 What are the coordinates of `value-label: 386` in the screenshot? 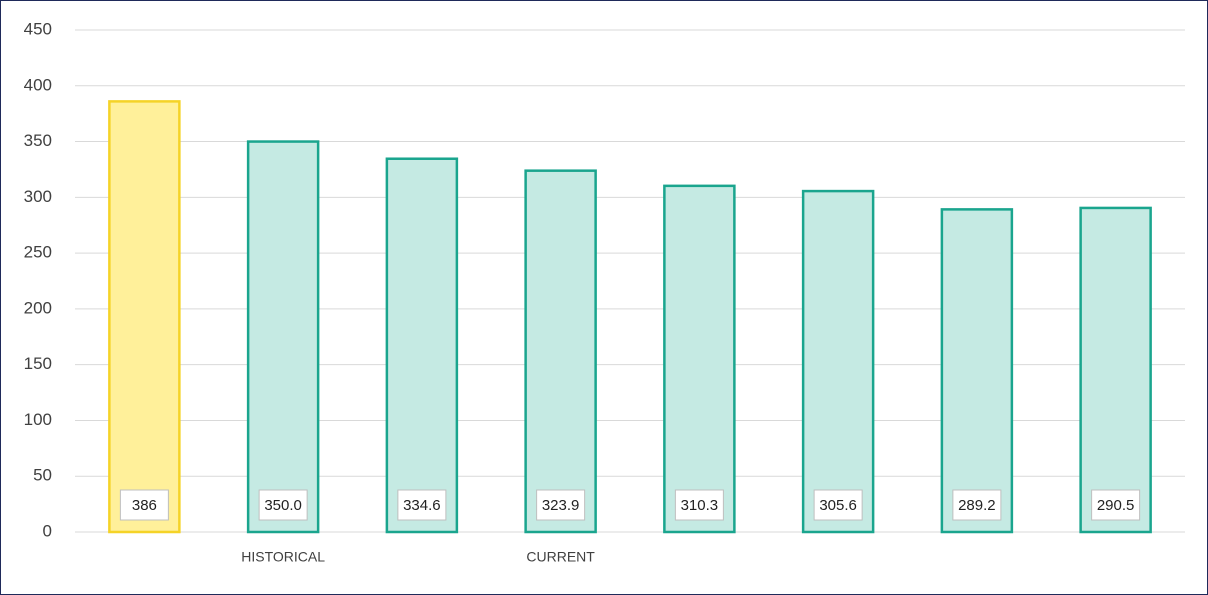 It's located at (144, 505).